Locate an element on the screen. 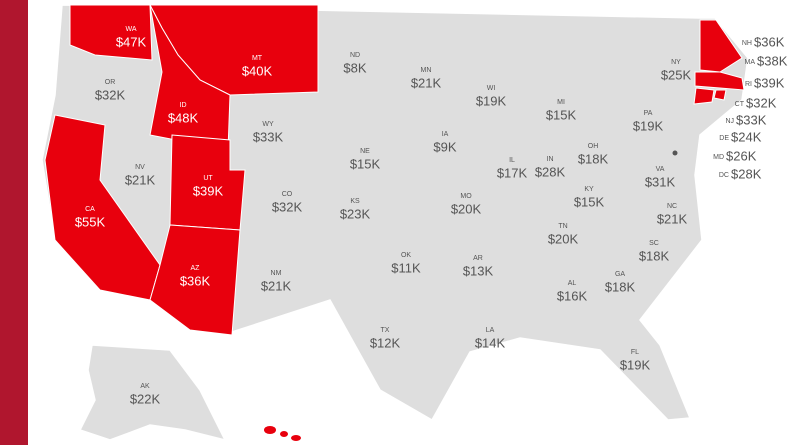 This screenshot has width=800, height=445. state-code: MD is located at coordinates (718, 157).